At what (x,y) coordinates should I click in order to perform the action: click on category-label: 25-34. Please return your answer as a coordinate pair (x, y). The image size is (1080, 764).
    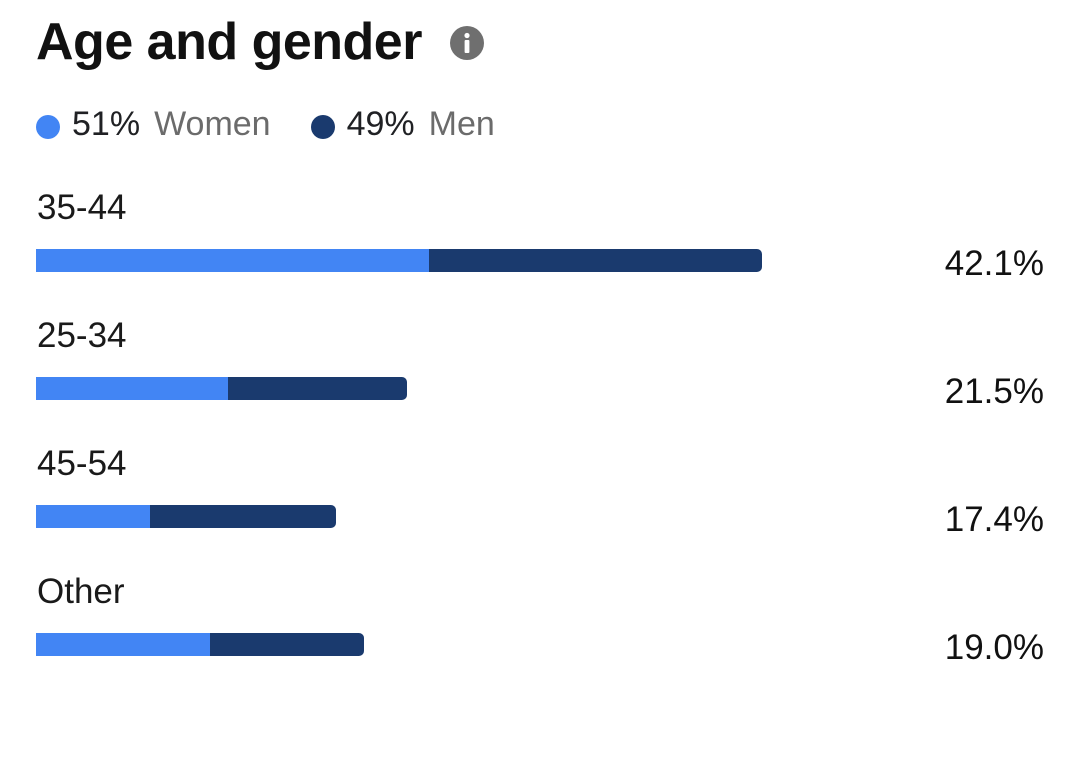
    Looking at the image, I should click on (82, 335).